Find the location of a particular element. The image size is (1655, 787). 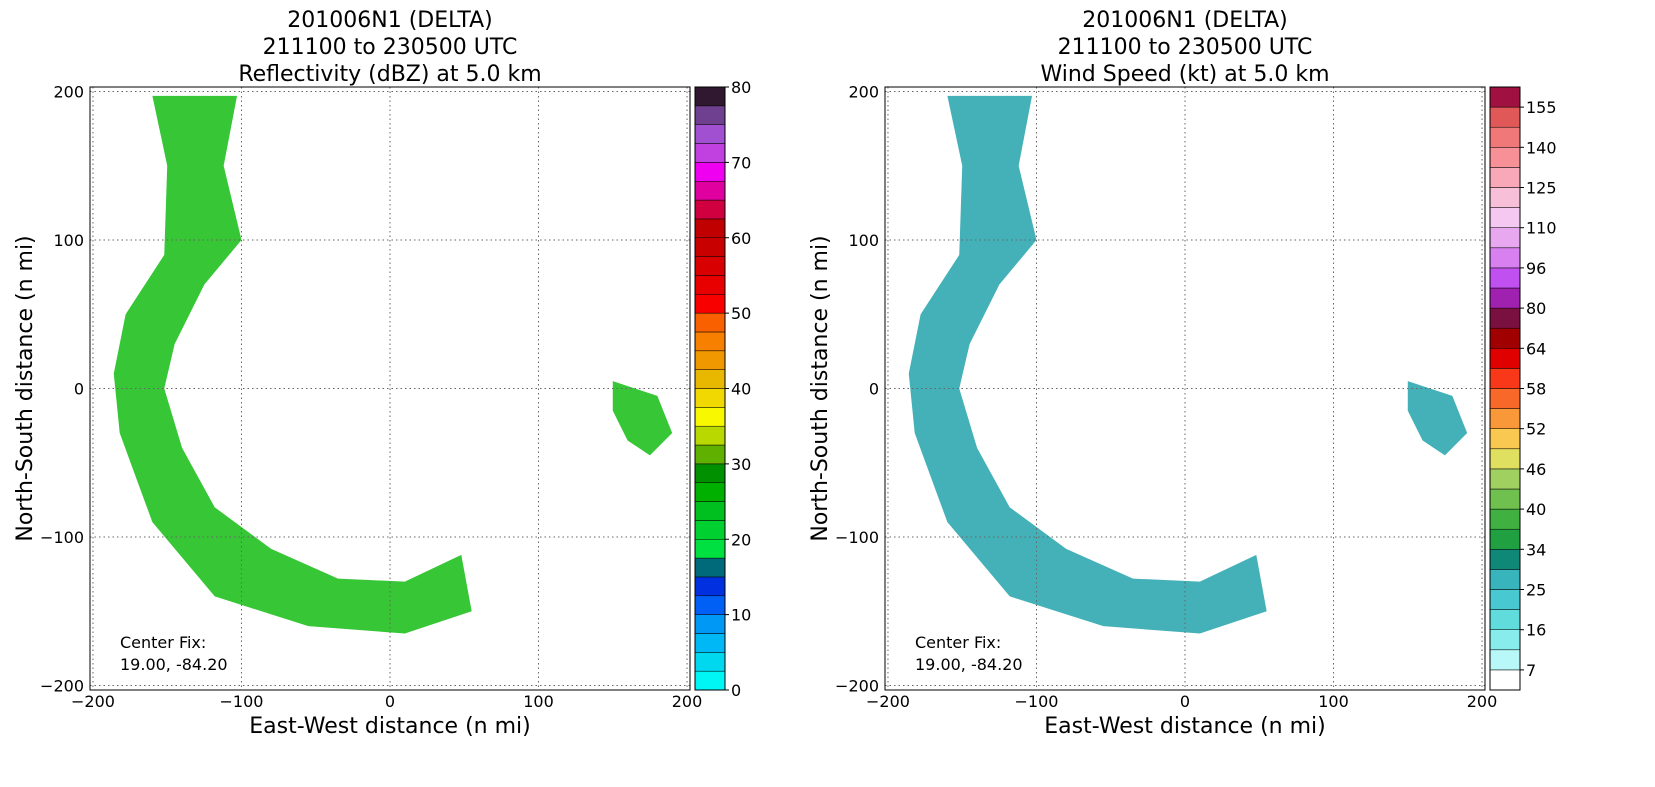

annotation: Center Fix: is located at coordinates (163, 642).